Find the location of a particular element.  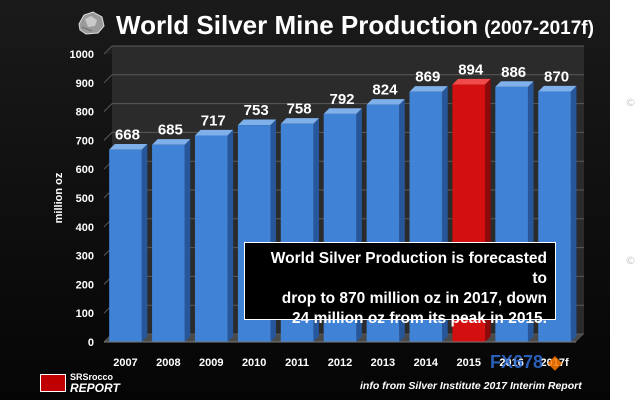

x-tick-label: 2017f is located at coordinates (554, 363).